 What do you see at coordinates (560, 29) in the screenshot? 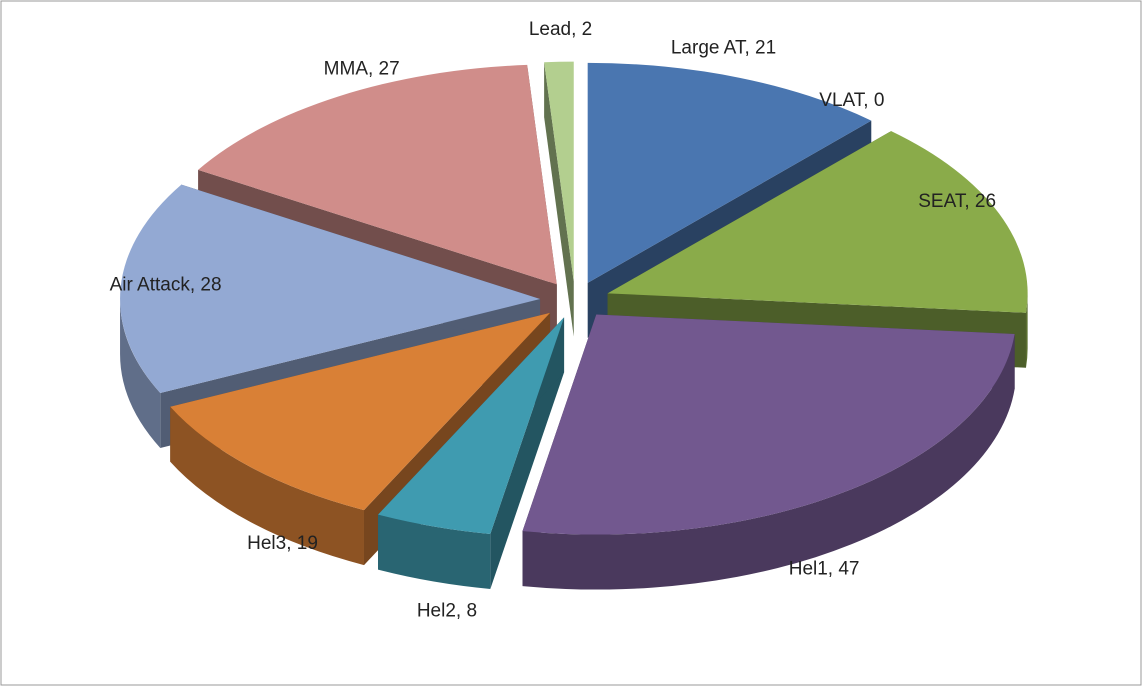
I see `data-label: Lead, 2` at bounding box center [560, 29].